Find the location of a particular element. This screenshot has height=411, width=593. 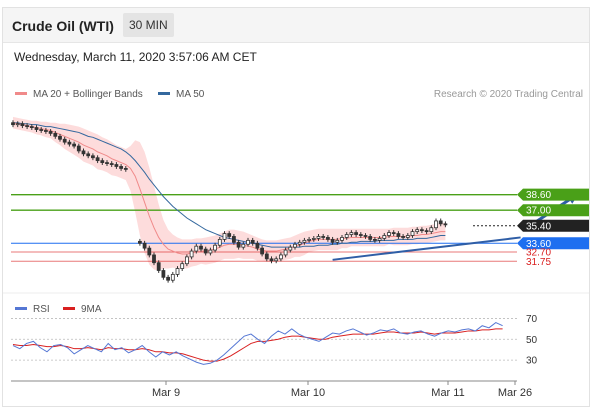

rsi-legend-label: 9MA is located at coordinates (91, 309).